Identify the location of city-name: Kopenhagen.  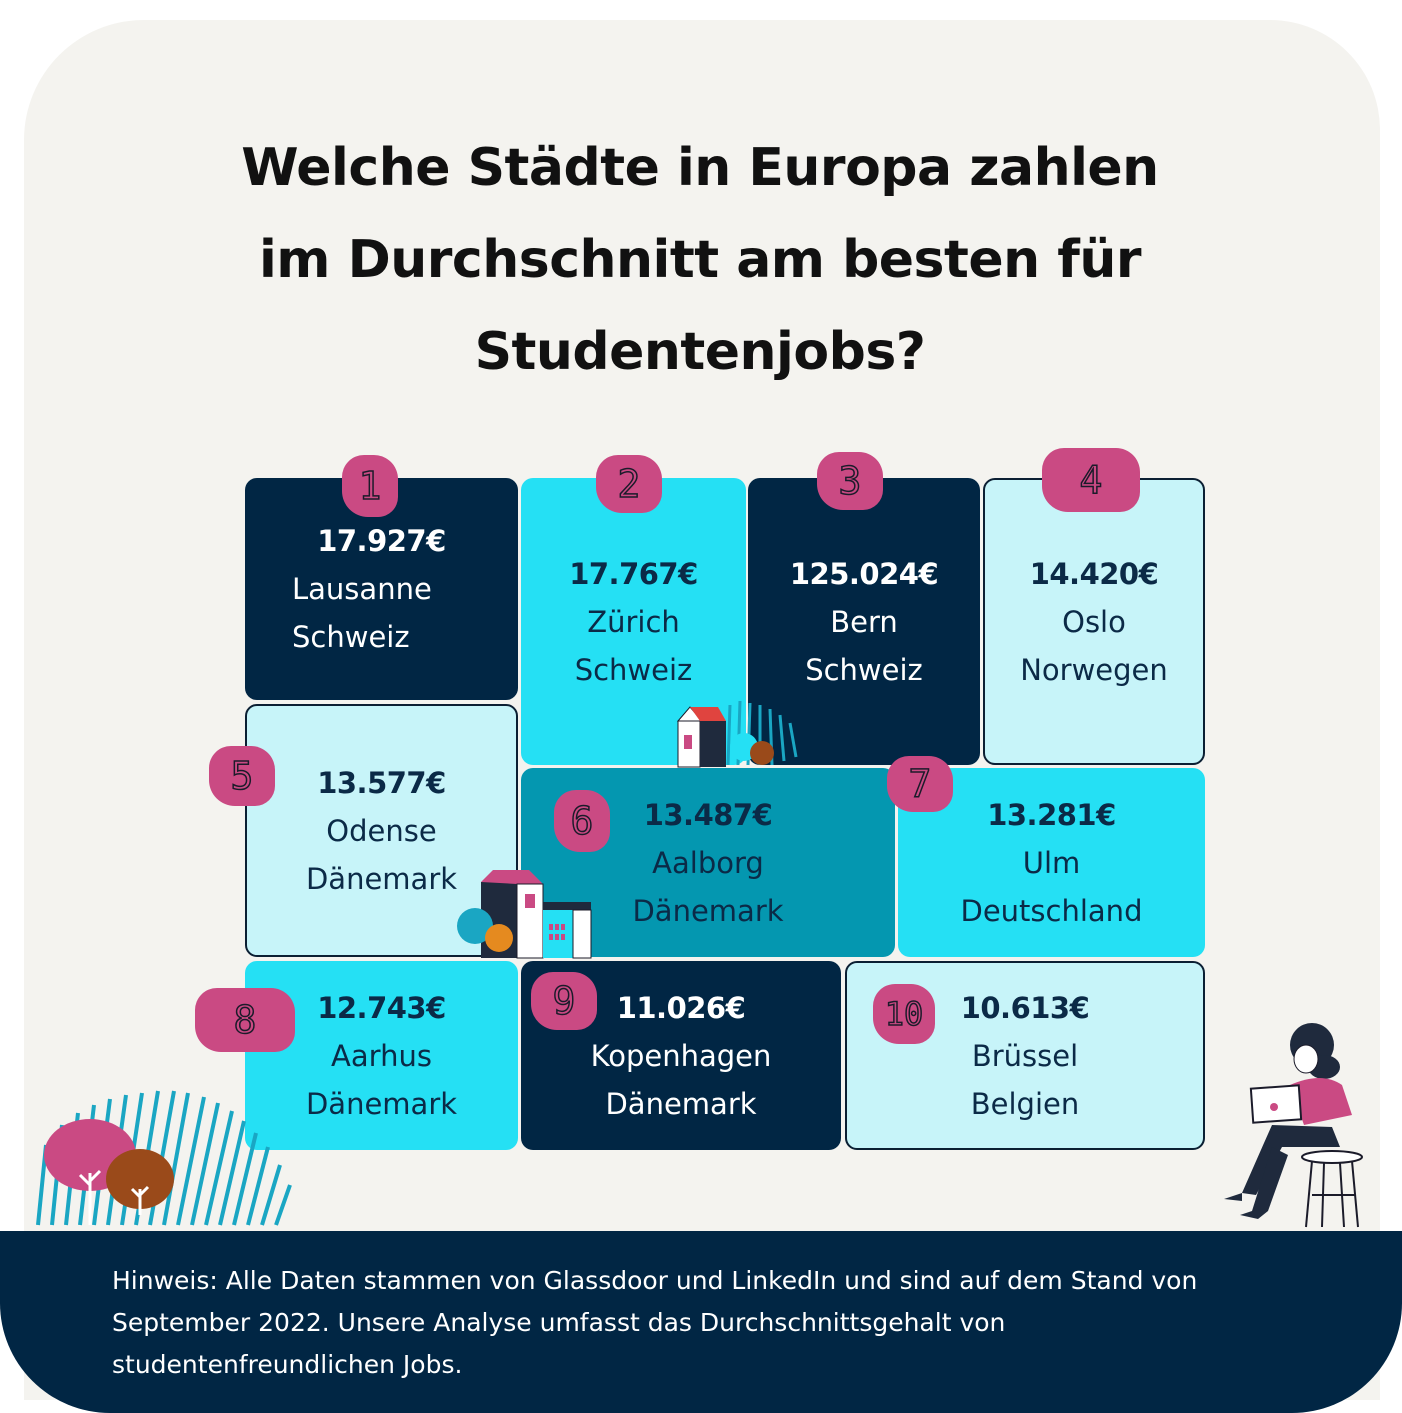
(681, 1055).